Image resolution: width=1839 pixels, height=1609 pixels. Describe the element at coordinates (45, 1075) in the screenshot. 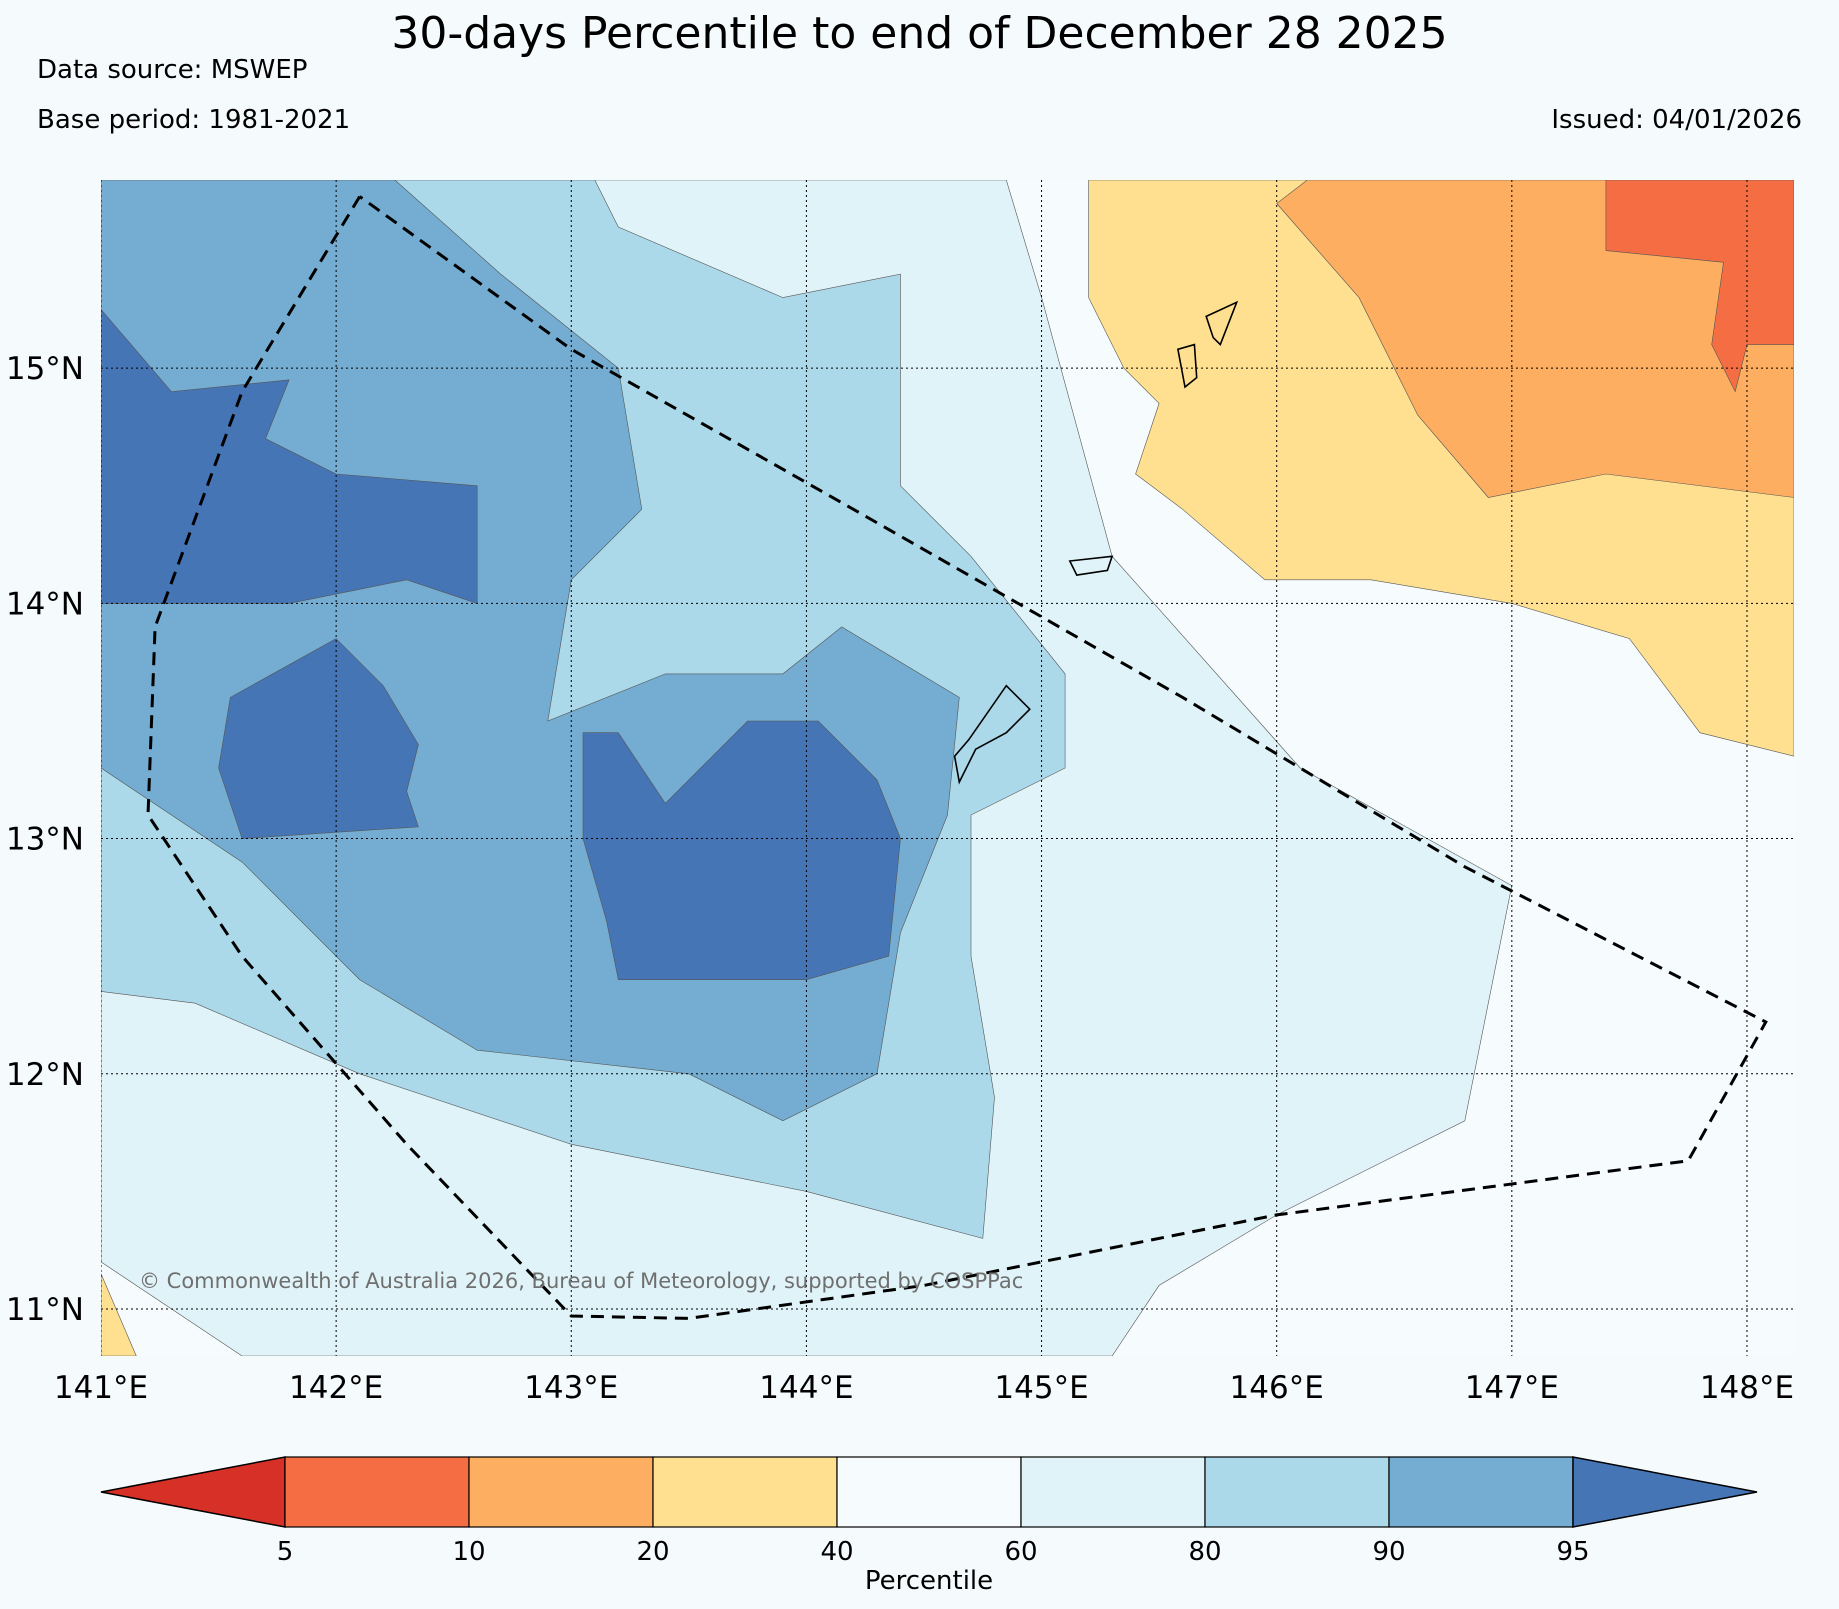

I see `lat-tick-label: 12°N` at that location.